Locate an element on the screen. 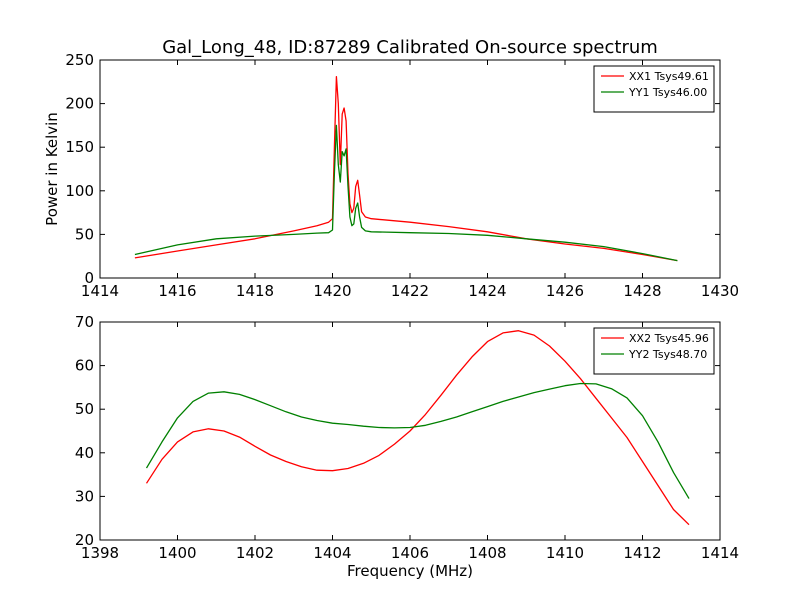  x-axis-label: Frequency (MHz) is located at coordinates (410, 571).